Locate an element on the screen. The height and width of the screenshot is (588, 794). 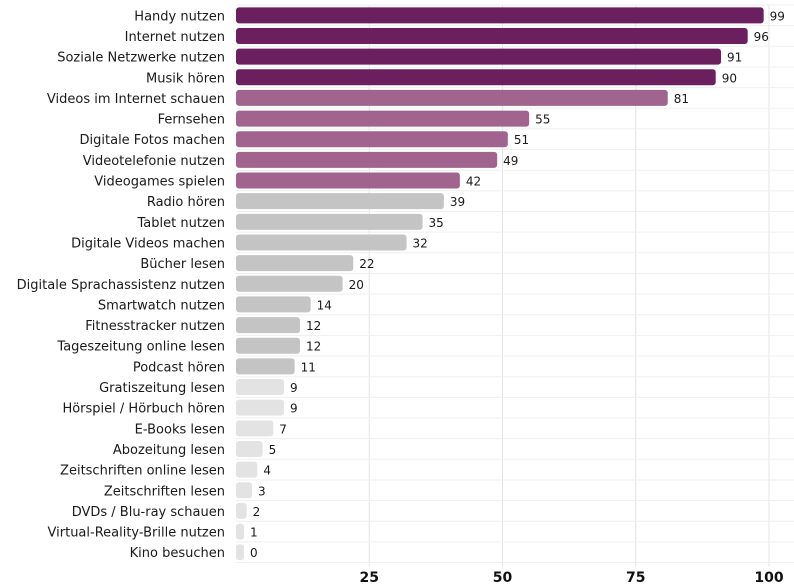
category-label: Zeitschriften online lesen is located at coordinates (142, 471).